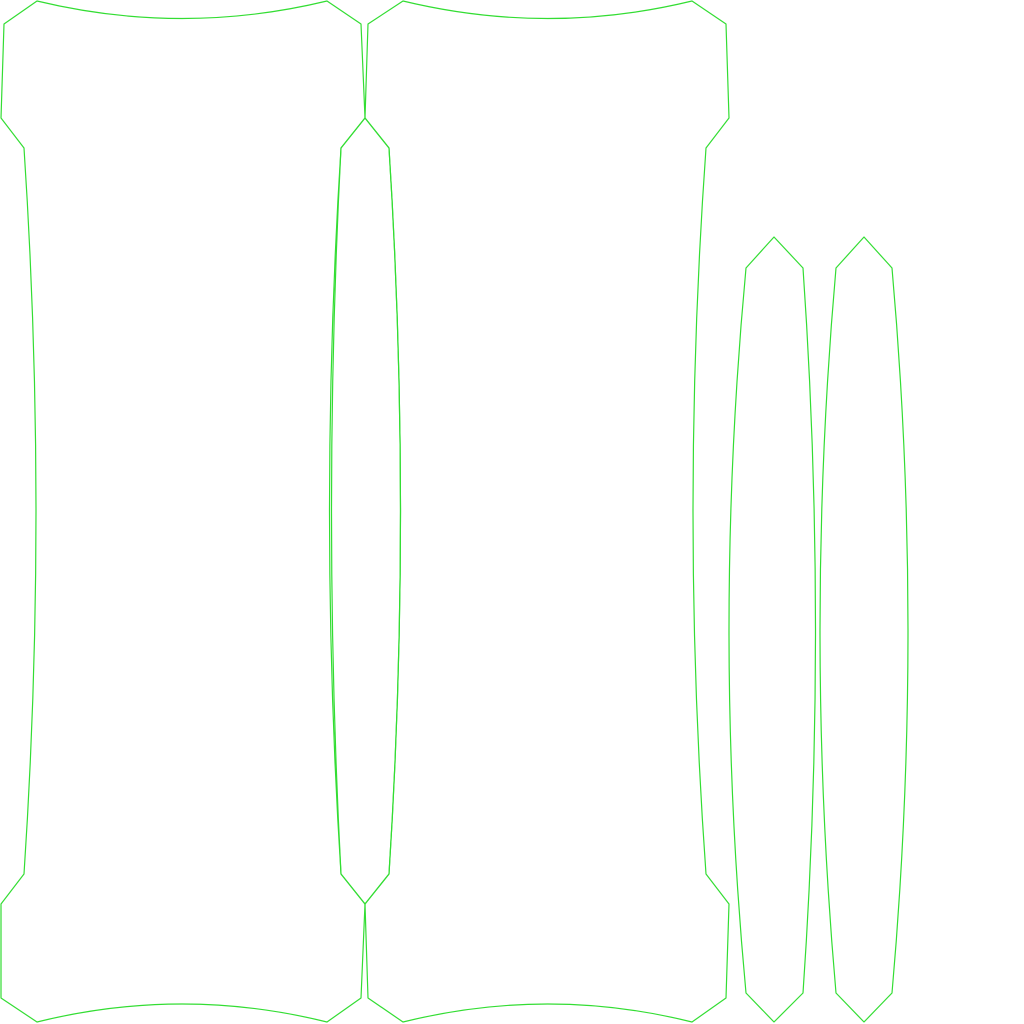 This screenshot has height=1024, width=1024. I want to click on uv-island-sliver-right, so click(864, 629).